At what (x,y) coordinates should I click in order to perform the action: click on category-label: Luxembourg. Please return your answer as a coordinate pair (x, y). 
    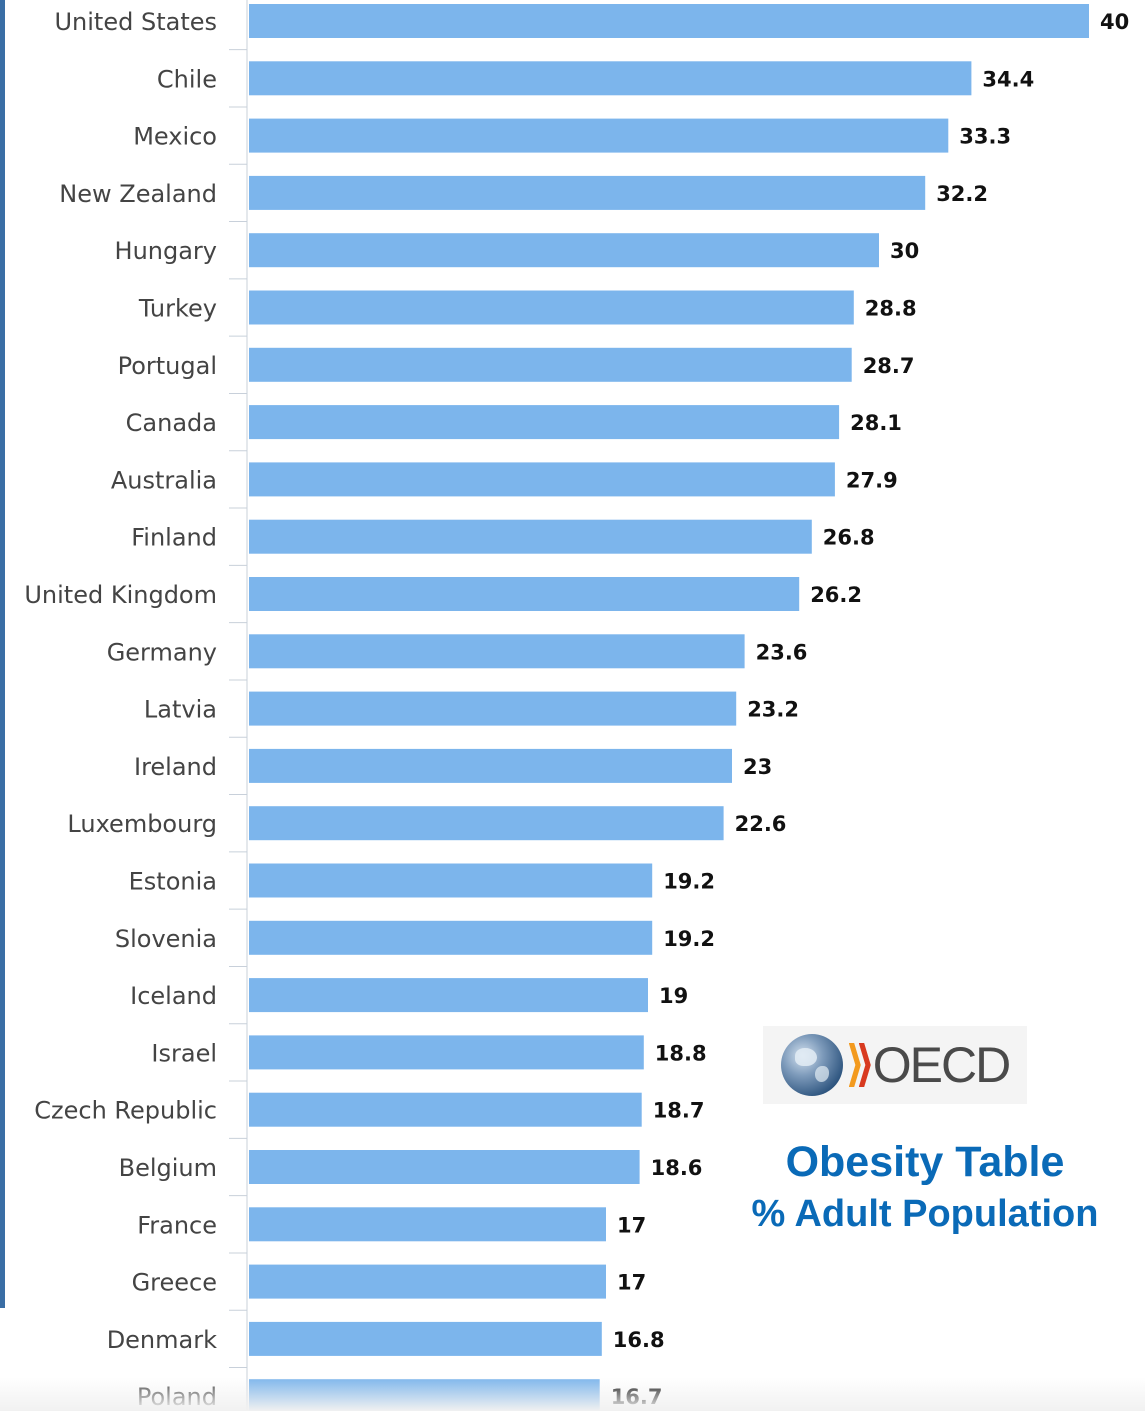
    Looking at the image, I should click on (142, 824).